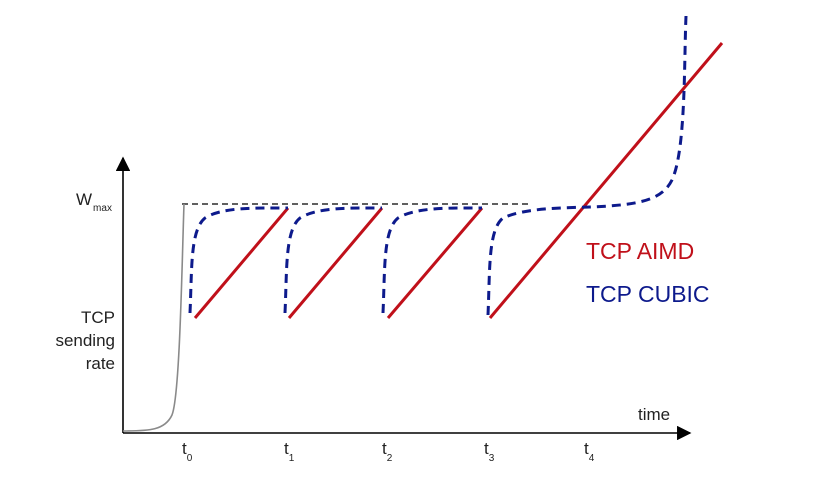 Image resolution: width=836 pixels, height=482 pixels. What do you see at coordinates (94, 202) in the screenshot?
I see `wmax-label: Wmax` at bounding box center [94, 202].